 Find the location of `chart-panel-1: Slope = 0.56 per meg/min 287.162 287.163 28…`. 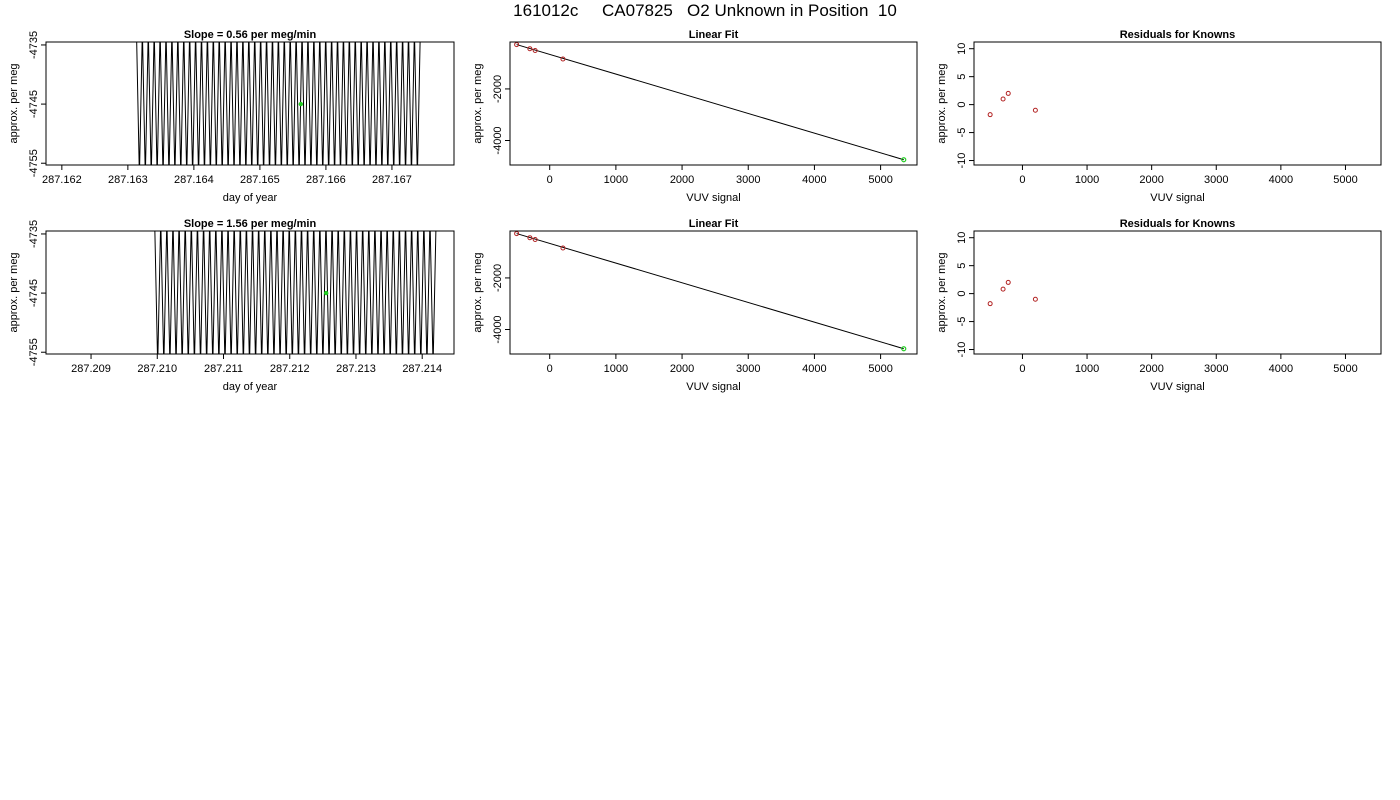

chart-panel-1: Slope = 0.56 per meg/min 287.162 287.163 28… is located at coordinates (231, 116).